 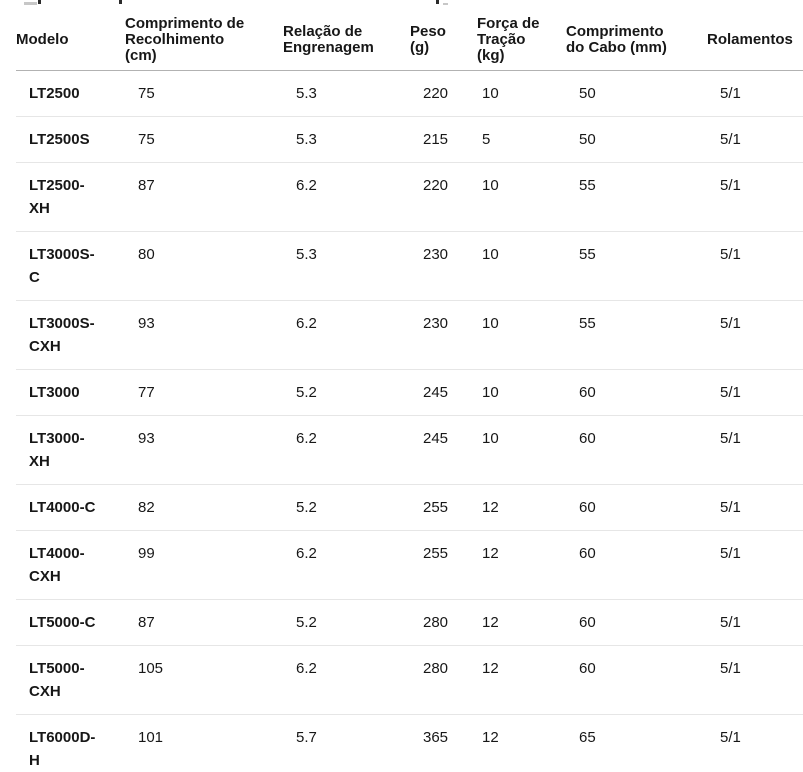 What do you see at coordinates (636, 743) in the screenshot?
I see `cell-value: 65` at bounding box center [636, 743].